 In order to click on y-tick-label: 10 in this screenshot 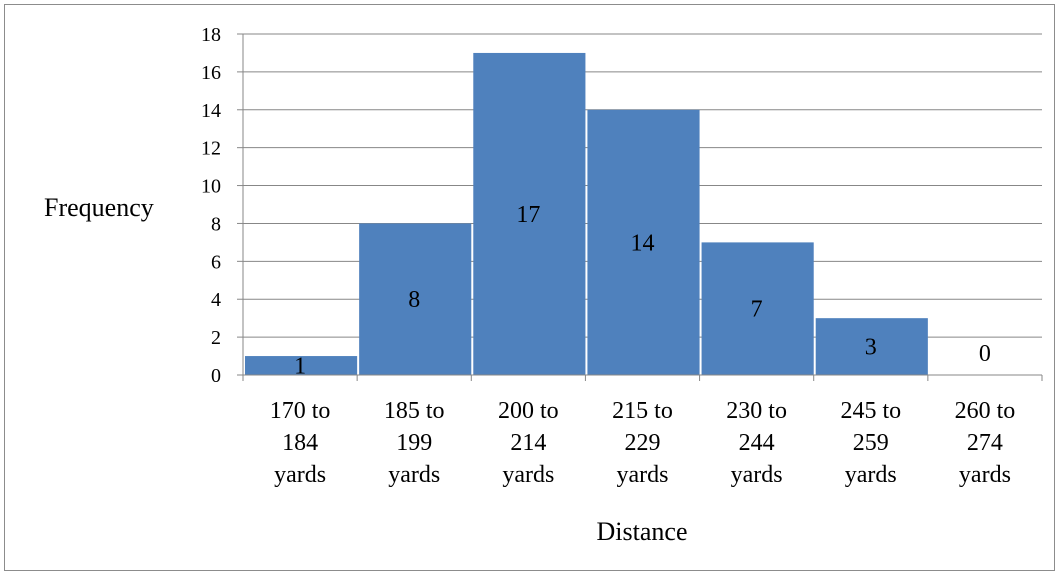, I will do `click(211, 187)`.